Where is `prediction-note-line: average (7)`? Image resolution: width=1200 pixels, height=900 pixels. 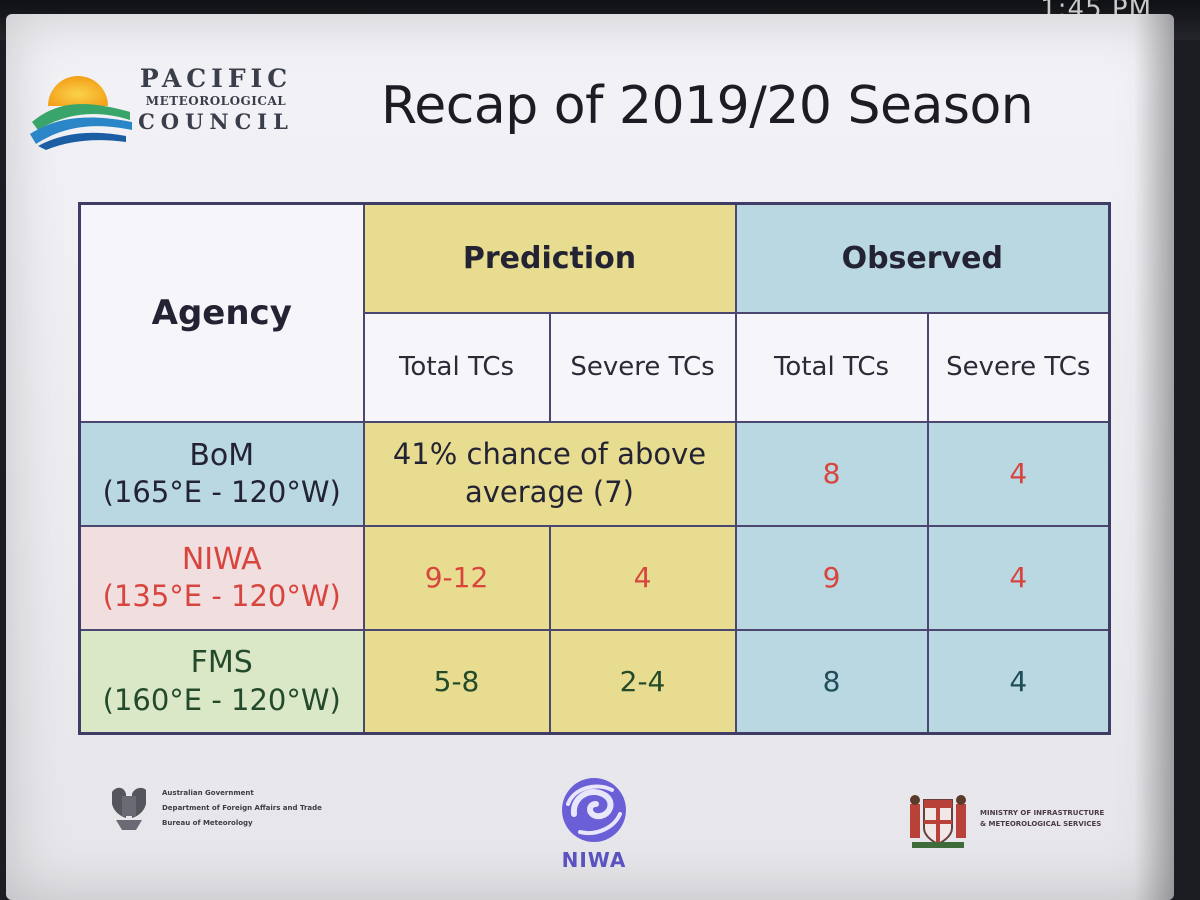 prediction-note-line: average (7) is located at coordinates (549, 491).